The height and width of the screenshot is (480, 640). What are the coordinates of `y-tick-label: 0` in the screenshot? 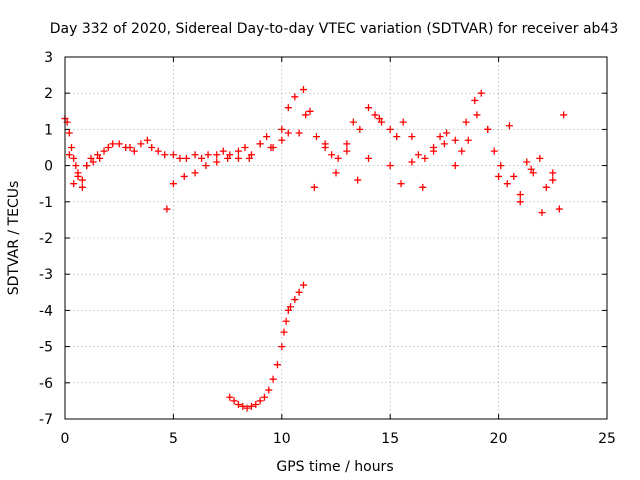 It's located at (48, 167).